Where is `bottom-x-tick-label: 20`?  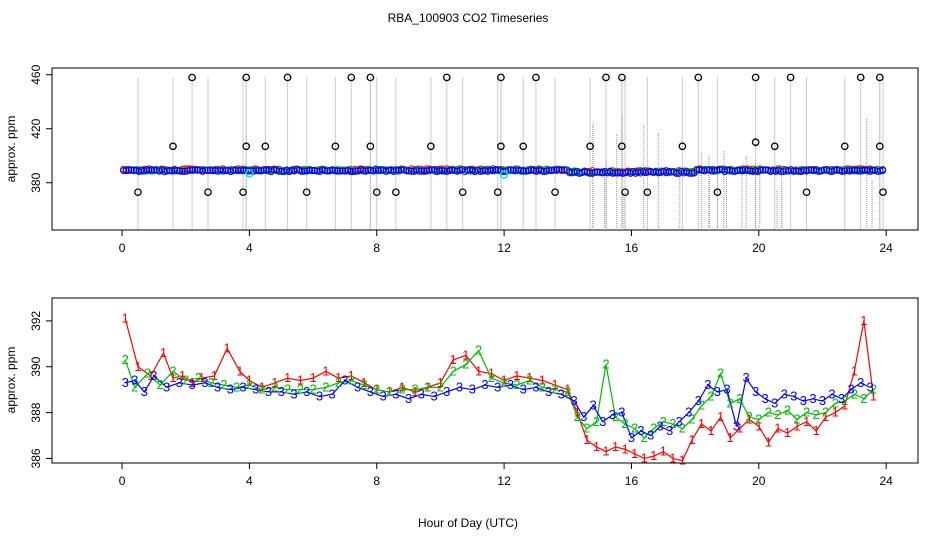
bottom-x-tick-label: 20 is located at coordinates (759, 481).